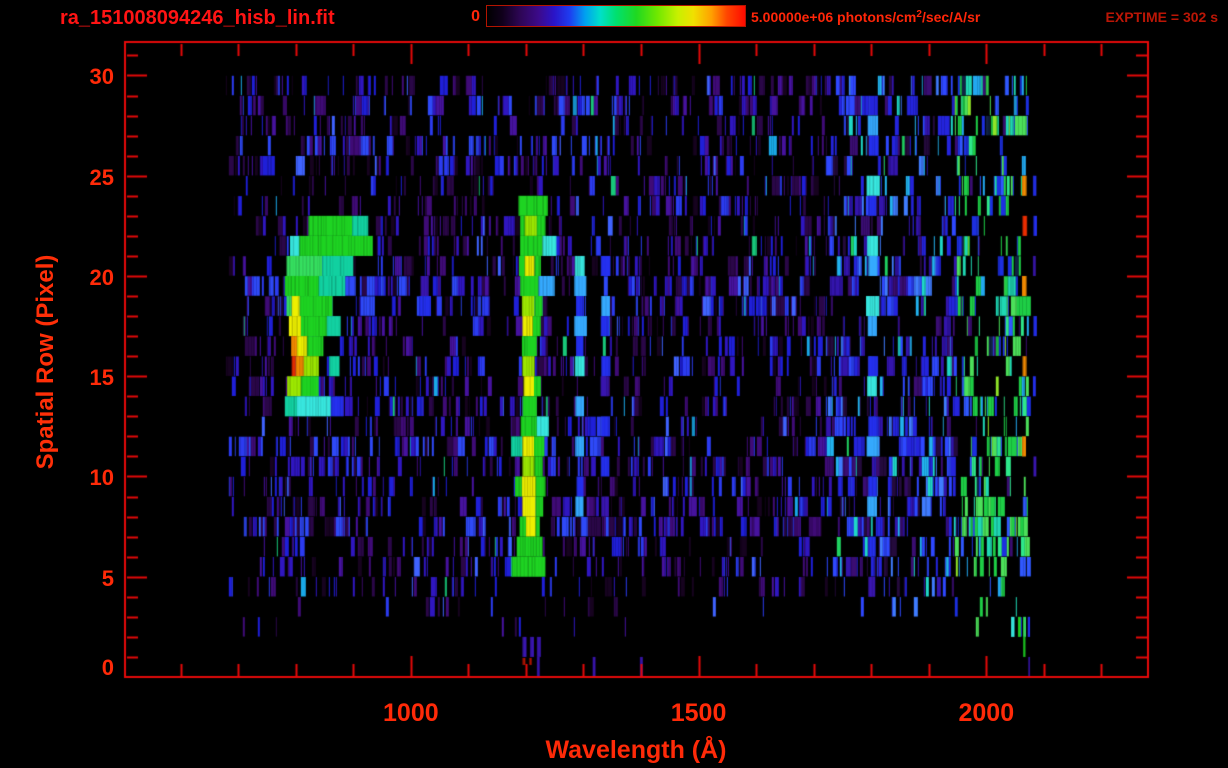 This screenshot has width=1228, height=768. I want to click on y-tick-label: 20, so click(101, 277).